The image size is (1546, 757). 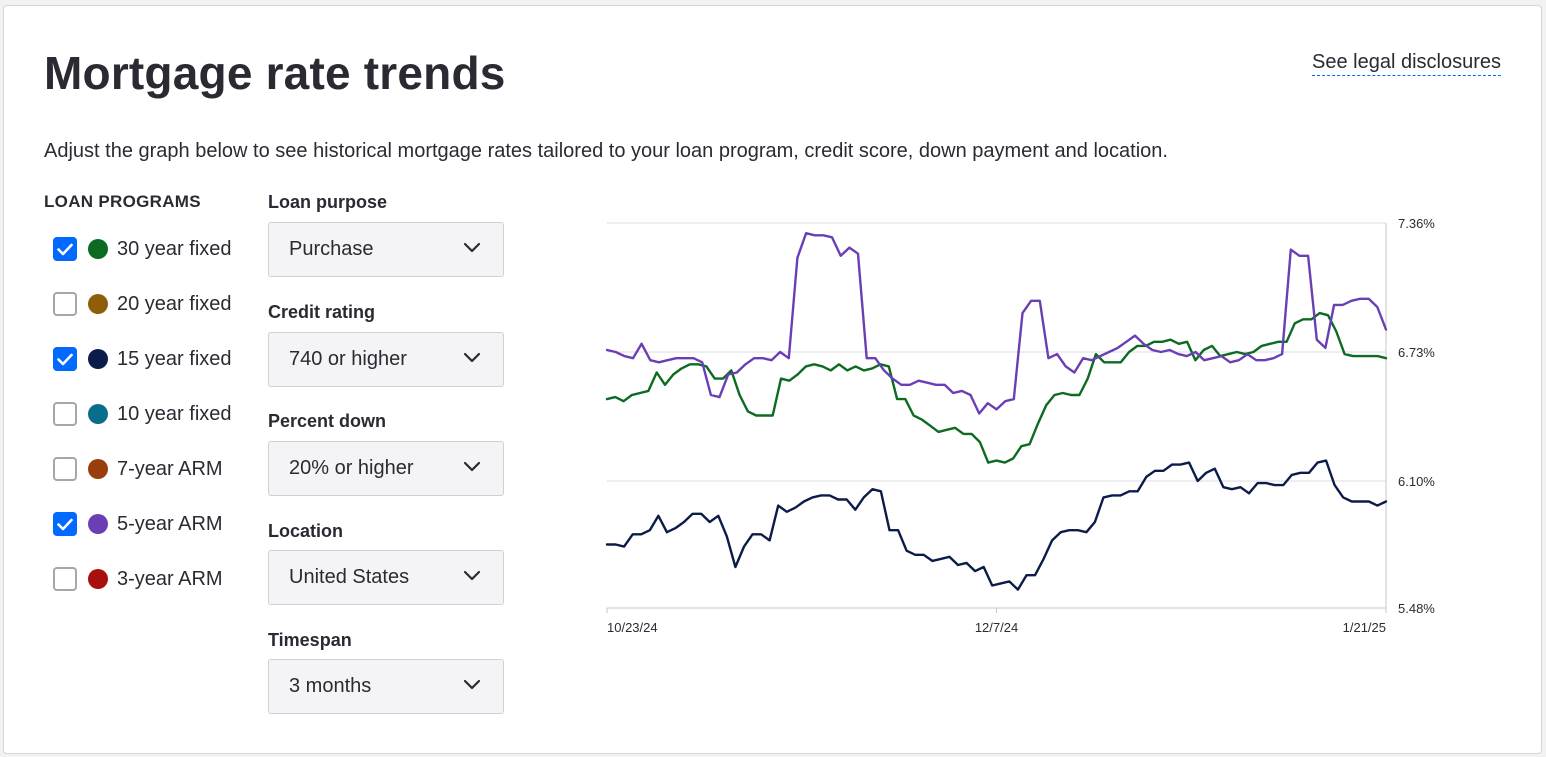 What do you see at coordinates (174, 248) in the screenshot?
I see `loan-program-label: 30 year fixed` at bounding box center [174, 248].